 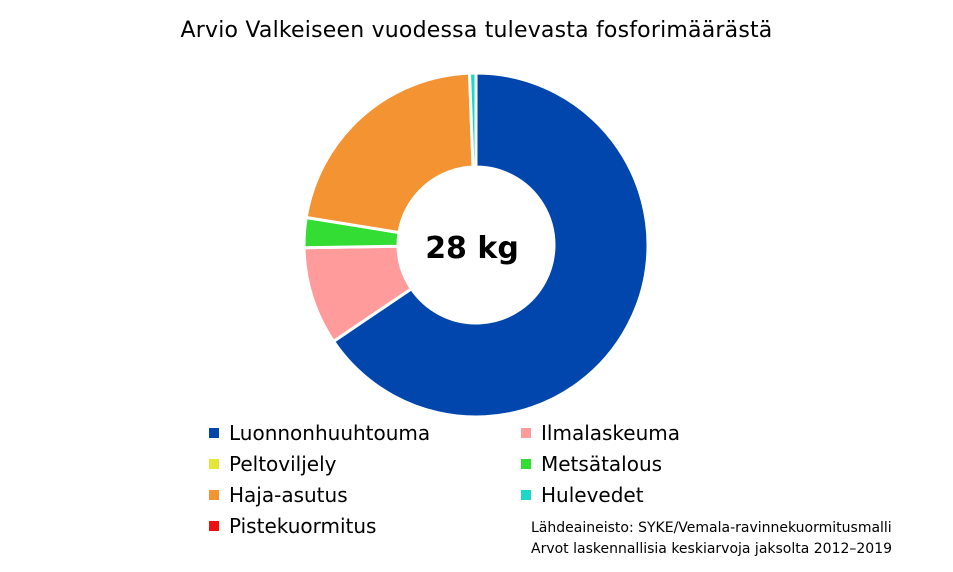 What do you see at coordinates (389, 153) in the screenshot?
I see `slice-haja-asutus` at bounding box center [389, 153].